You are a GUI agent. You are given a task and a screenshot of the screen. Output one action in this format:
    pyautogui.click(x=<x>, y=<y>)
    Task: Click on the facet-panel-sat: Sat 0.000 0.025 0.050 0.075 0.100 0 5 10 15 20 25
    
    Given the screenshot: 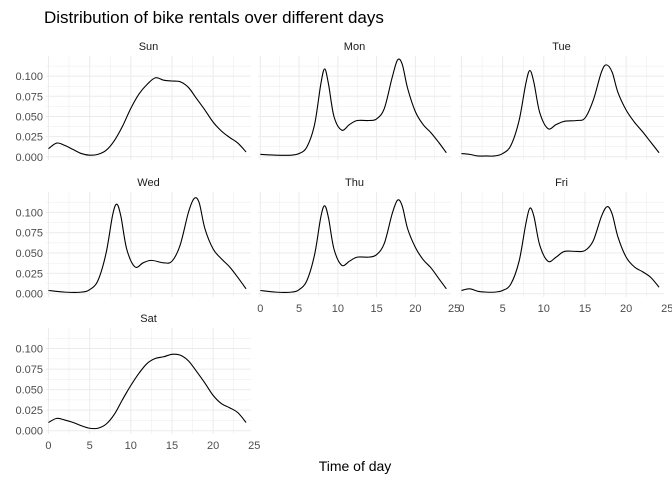 What is the action you would take?
    pyautogui.click(x=137, y=382)
    